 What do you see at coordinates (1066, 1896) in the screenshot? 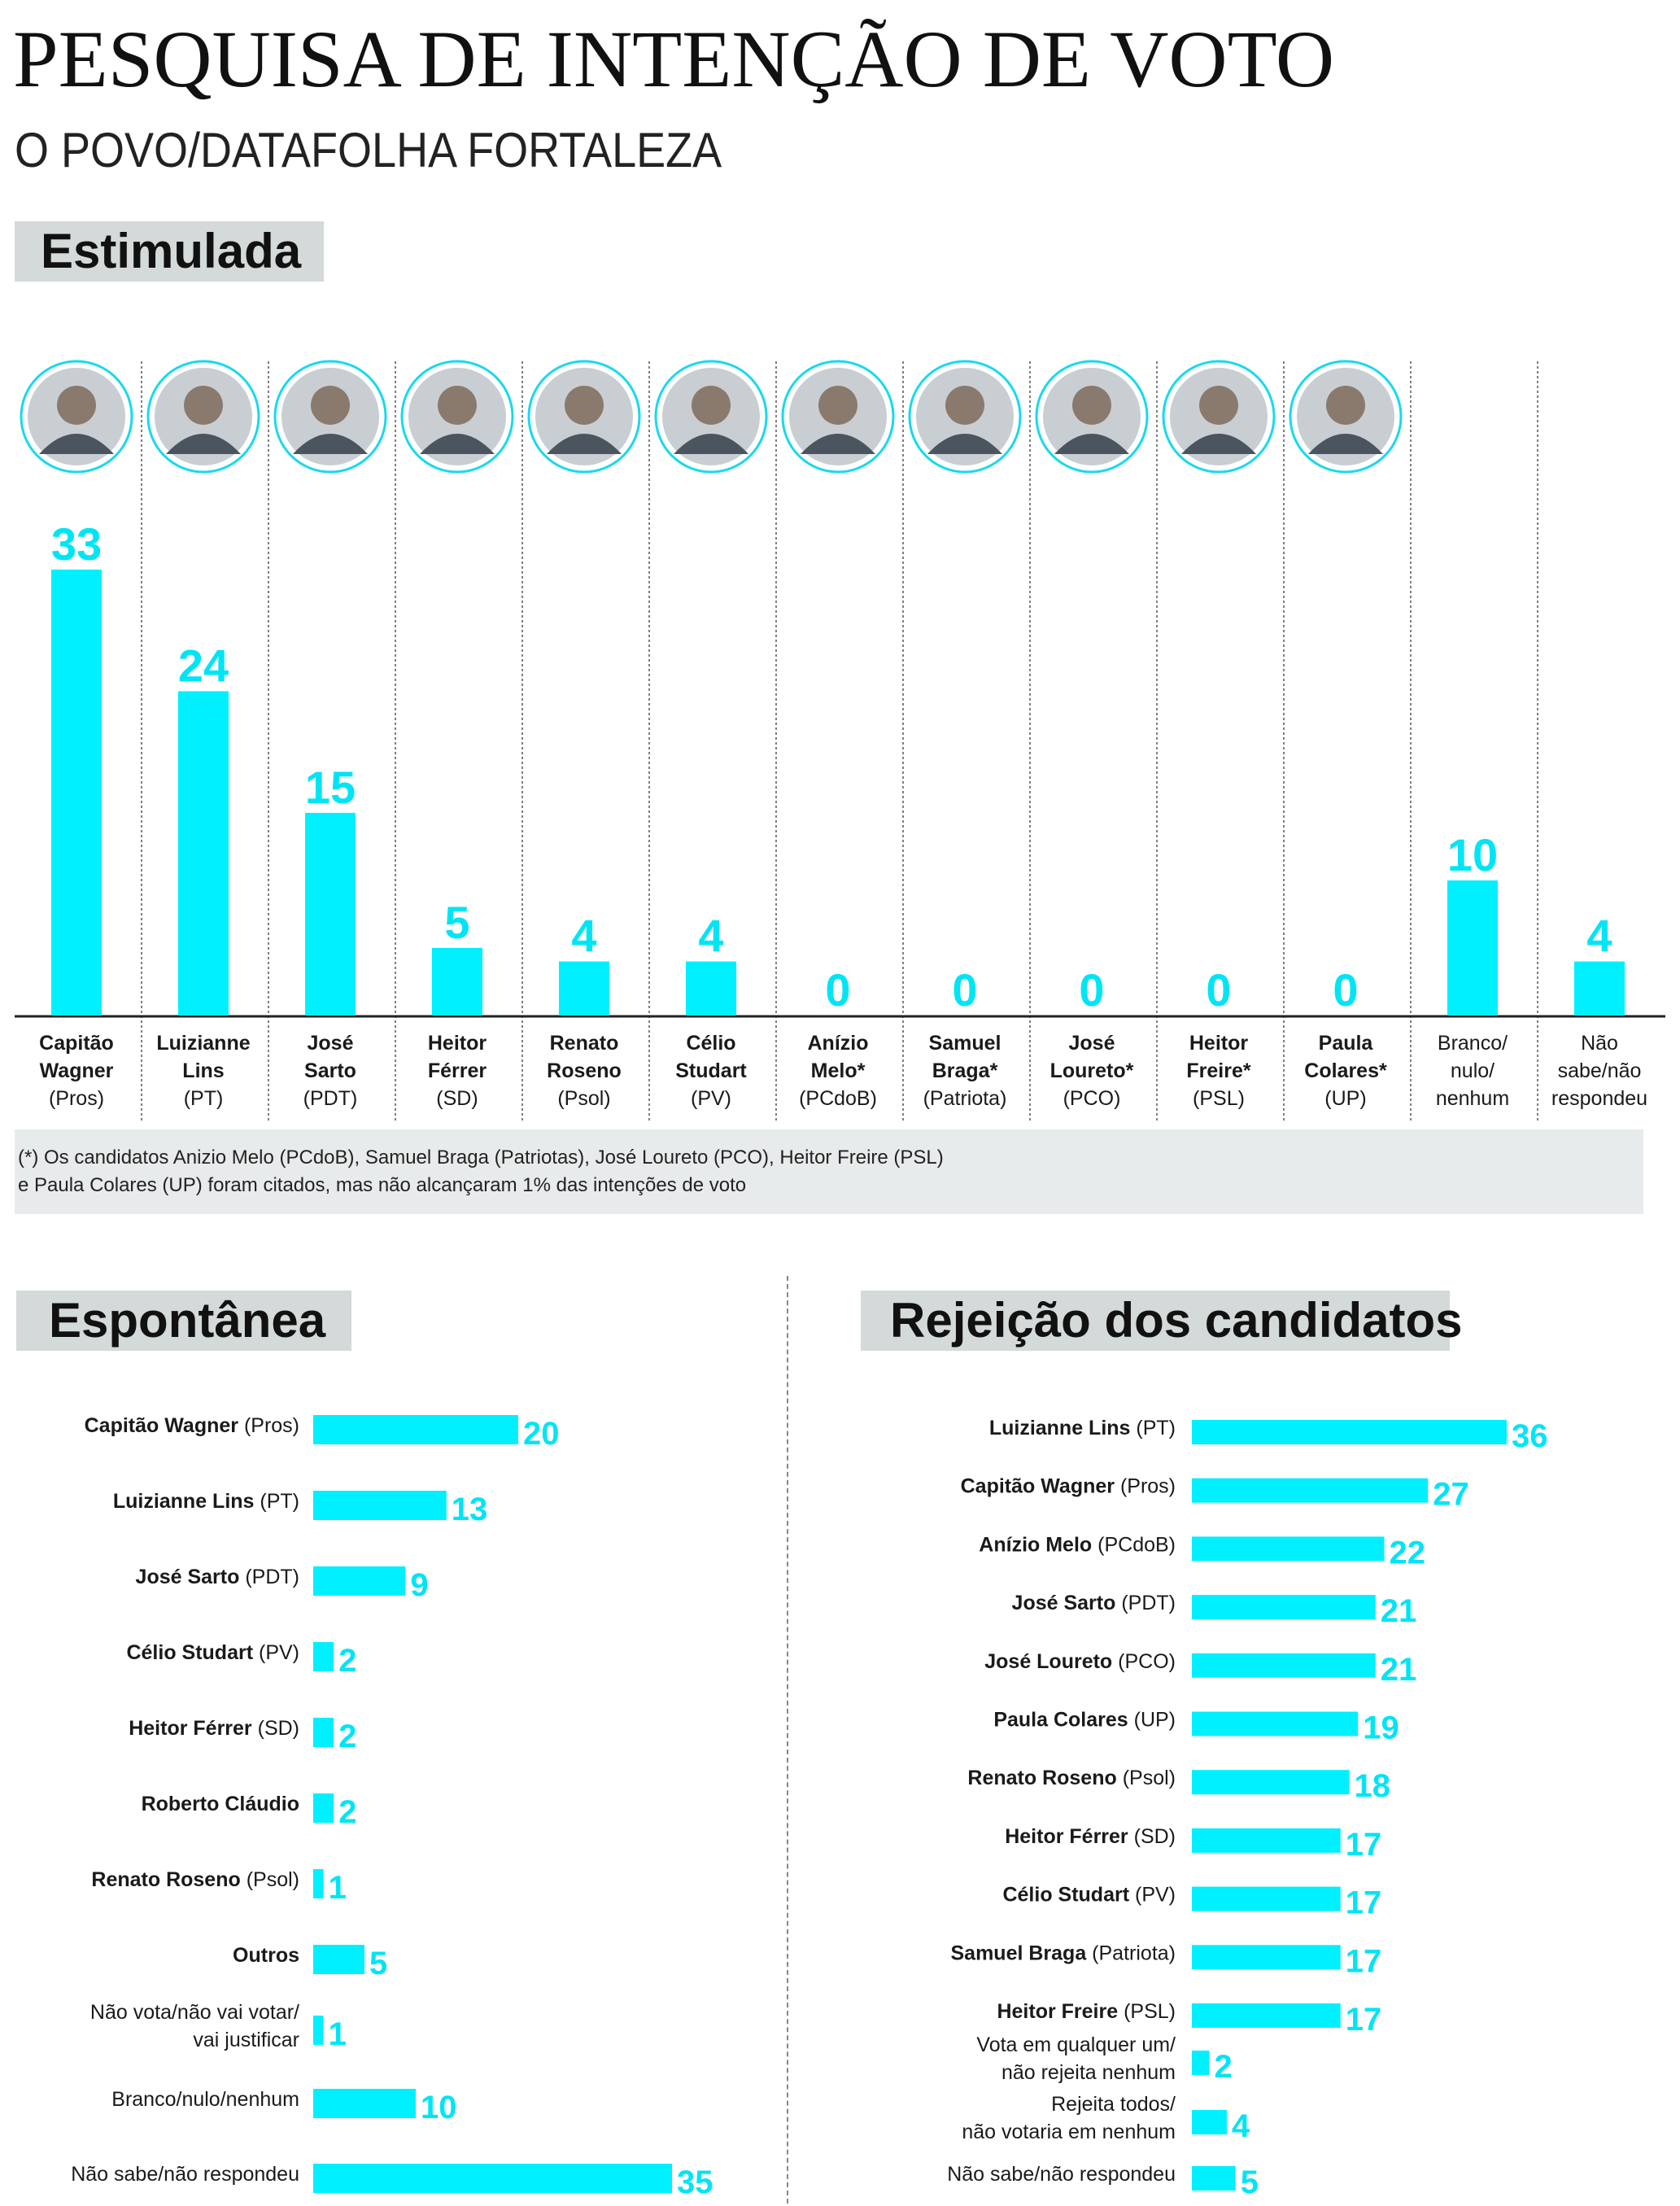
I see `row-label-name: Célio Studart` at bounding box center [1066, 1896].